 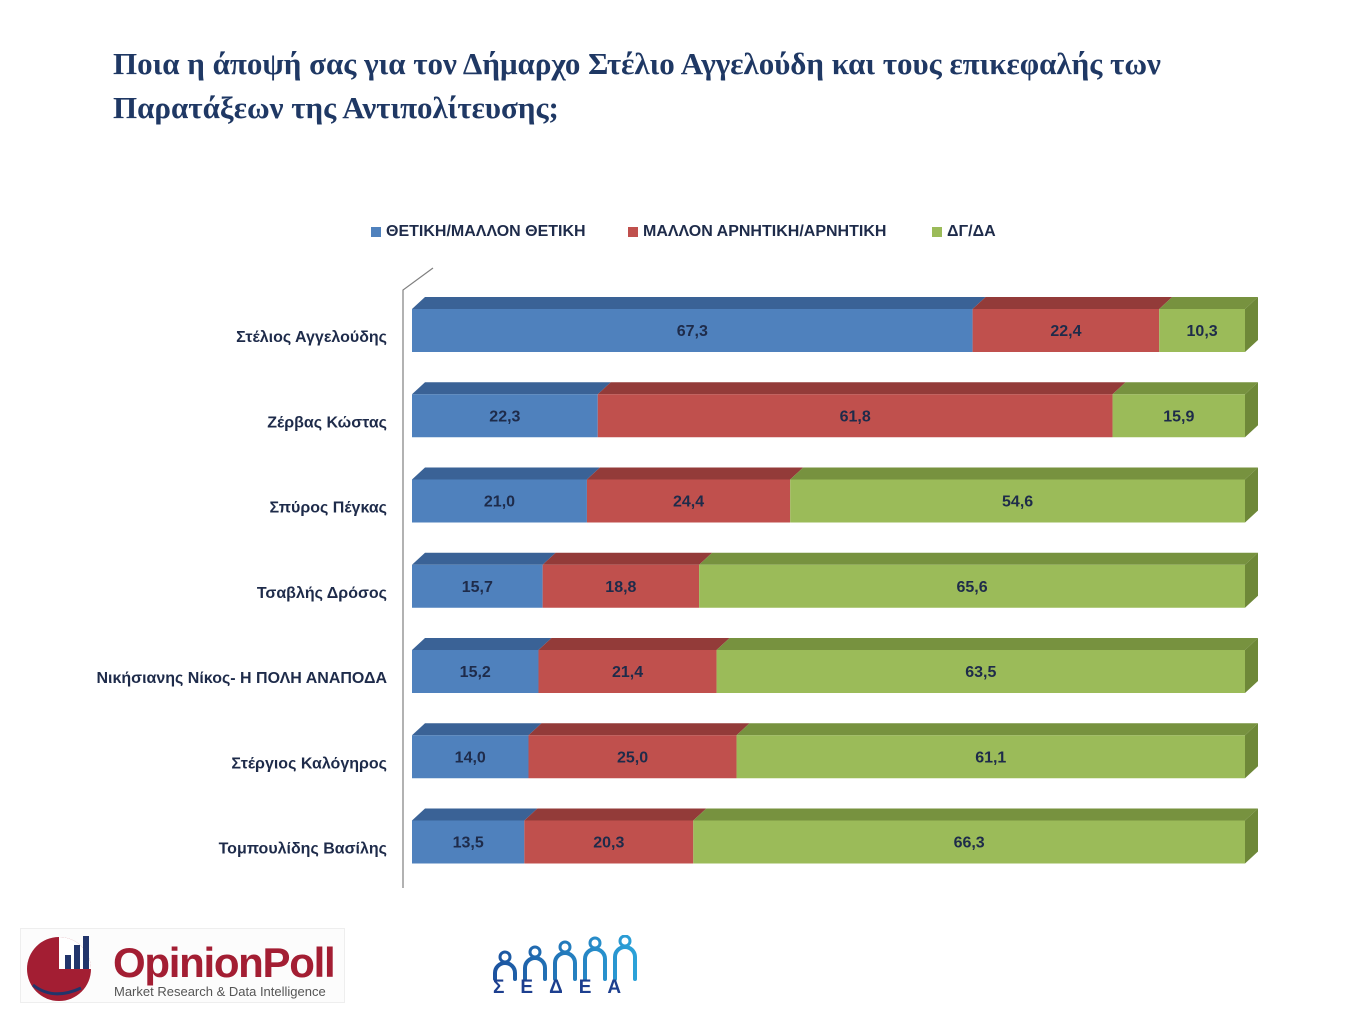 I want to click on chart-side-wall, so click(x=418, y=577).